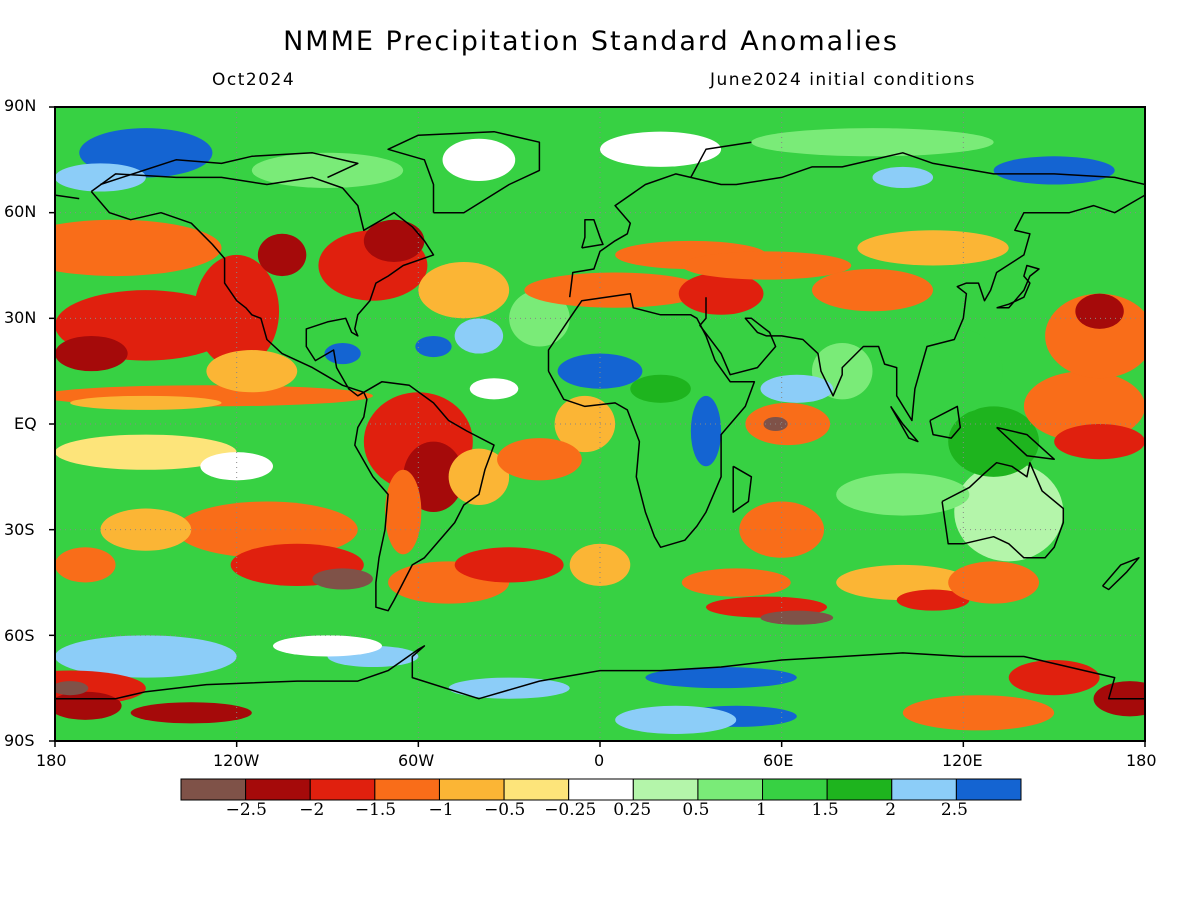  Describe the element at coordinates (19, 635) in the screenshot. I see `lat-label-60s: 60S` at that location.